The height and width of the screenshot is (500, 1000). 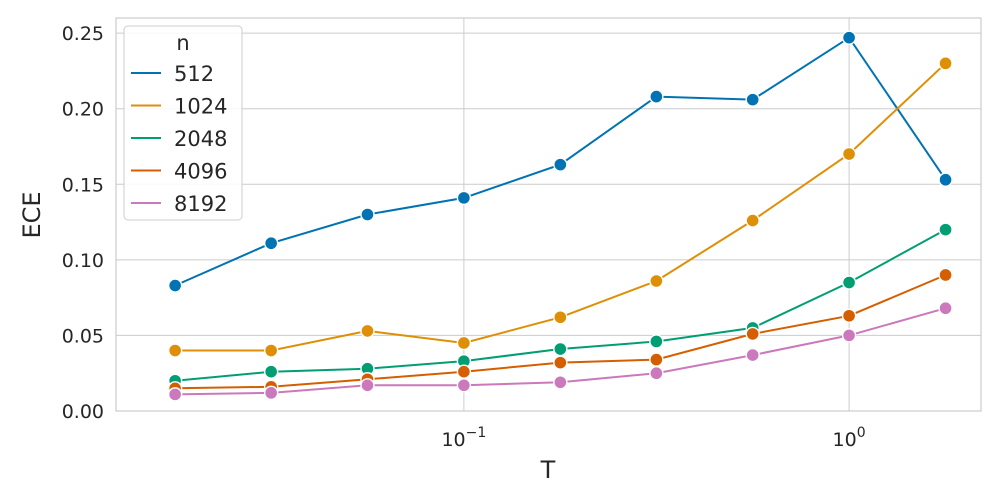 What do you see at coordinates (83, 185) in the screenshot?
I see `y-tick-label: 0.15` at bounding box center [83, 185].